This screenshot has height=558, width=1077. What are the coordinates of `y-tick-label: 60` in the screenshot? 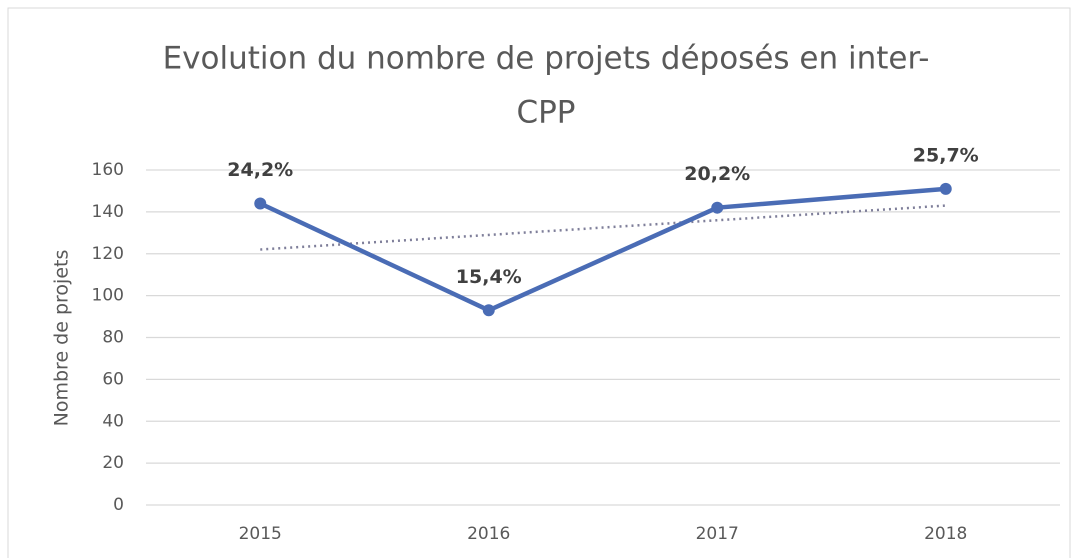 It's located at (113, 379).